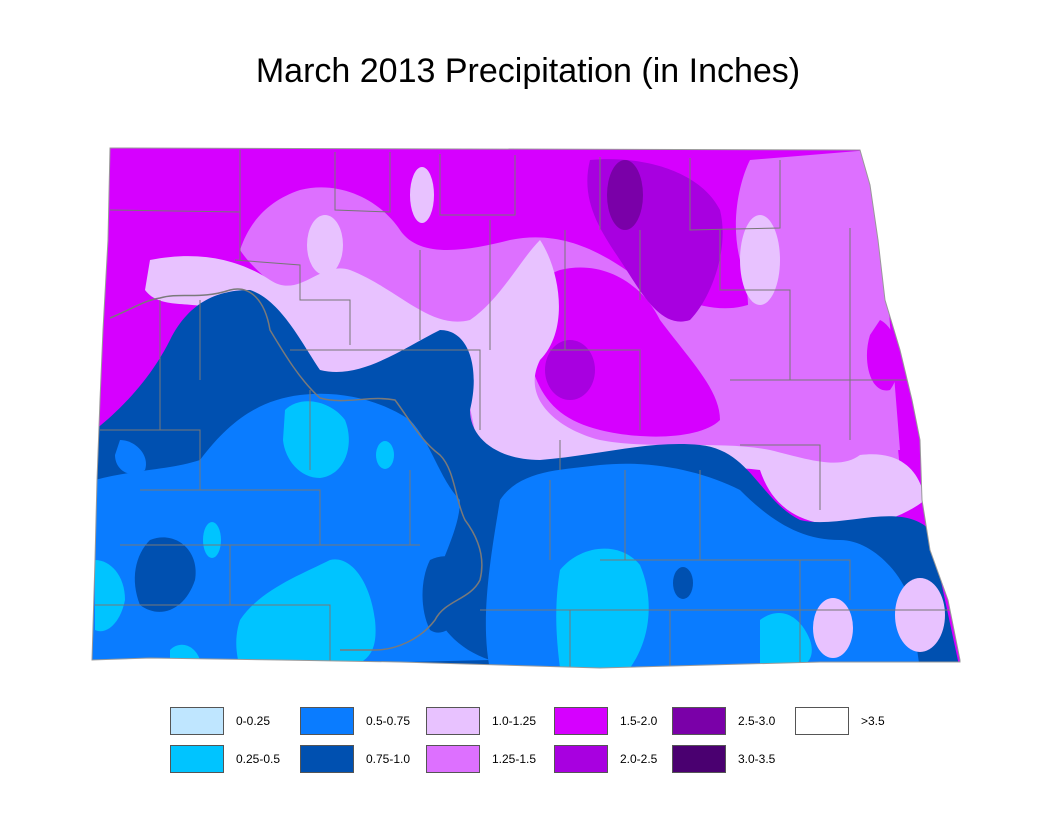  What do you see at coordinates (786, 640) in the screenshot?
I see `zone-0-25-0-5-g` at bounding box center [786, 640].